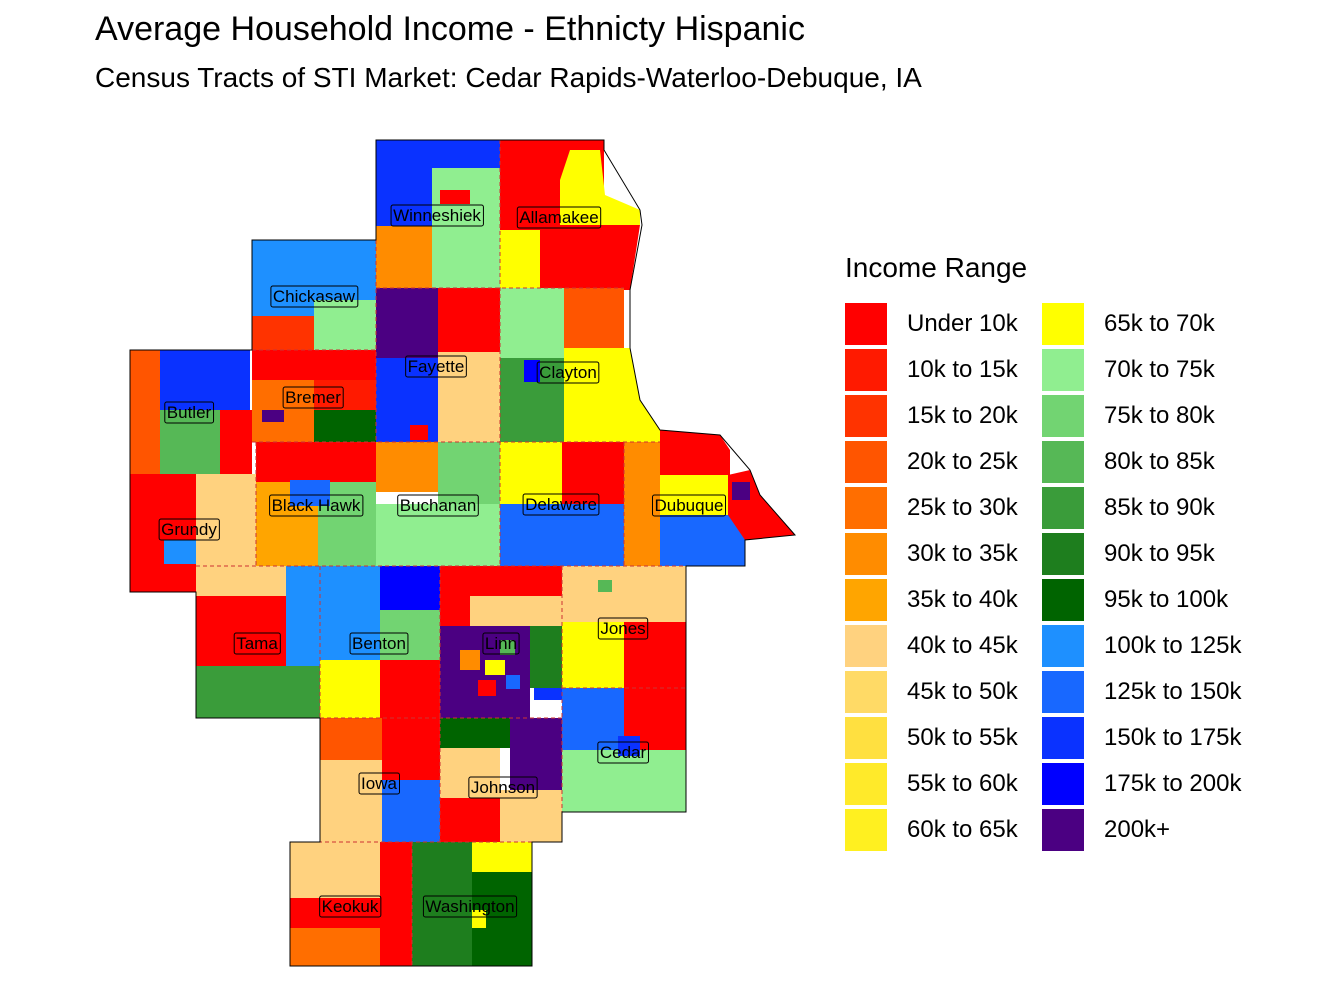 This screenshot has height=1008, width=1344. I want to click on legend-item: 40k to 45k, so click(931, 646).